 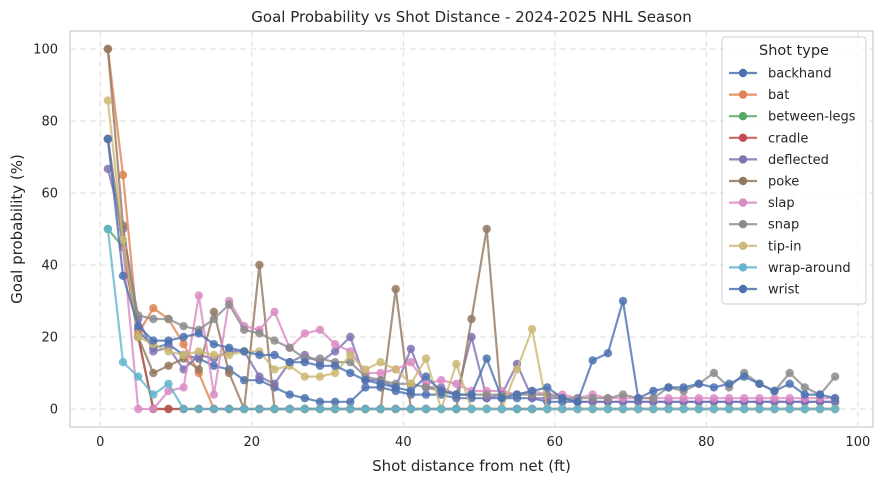 What do you see at coordinates (555, 442) in the screenshot?
I see `x-tick-label: 60` at bounding box center [555, 442].